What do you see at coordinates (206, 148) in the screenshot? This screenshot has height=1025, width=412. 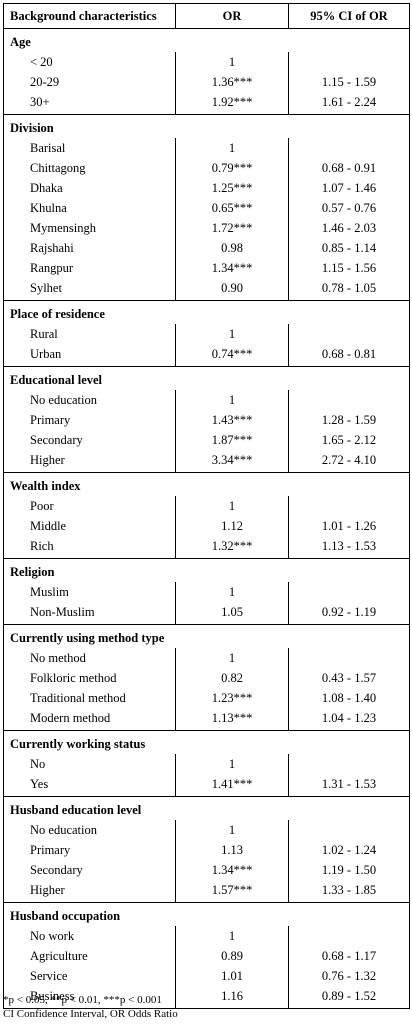 I see `table-row: Barisal 1` at bounding box center [206, 148].